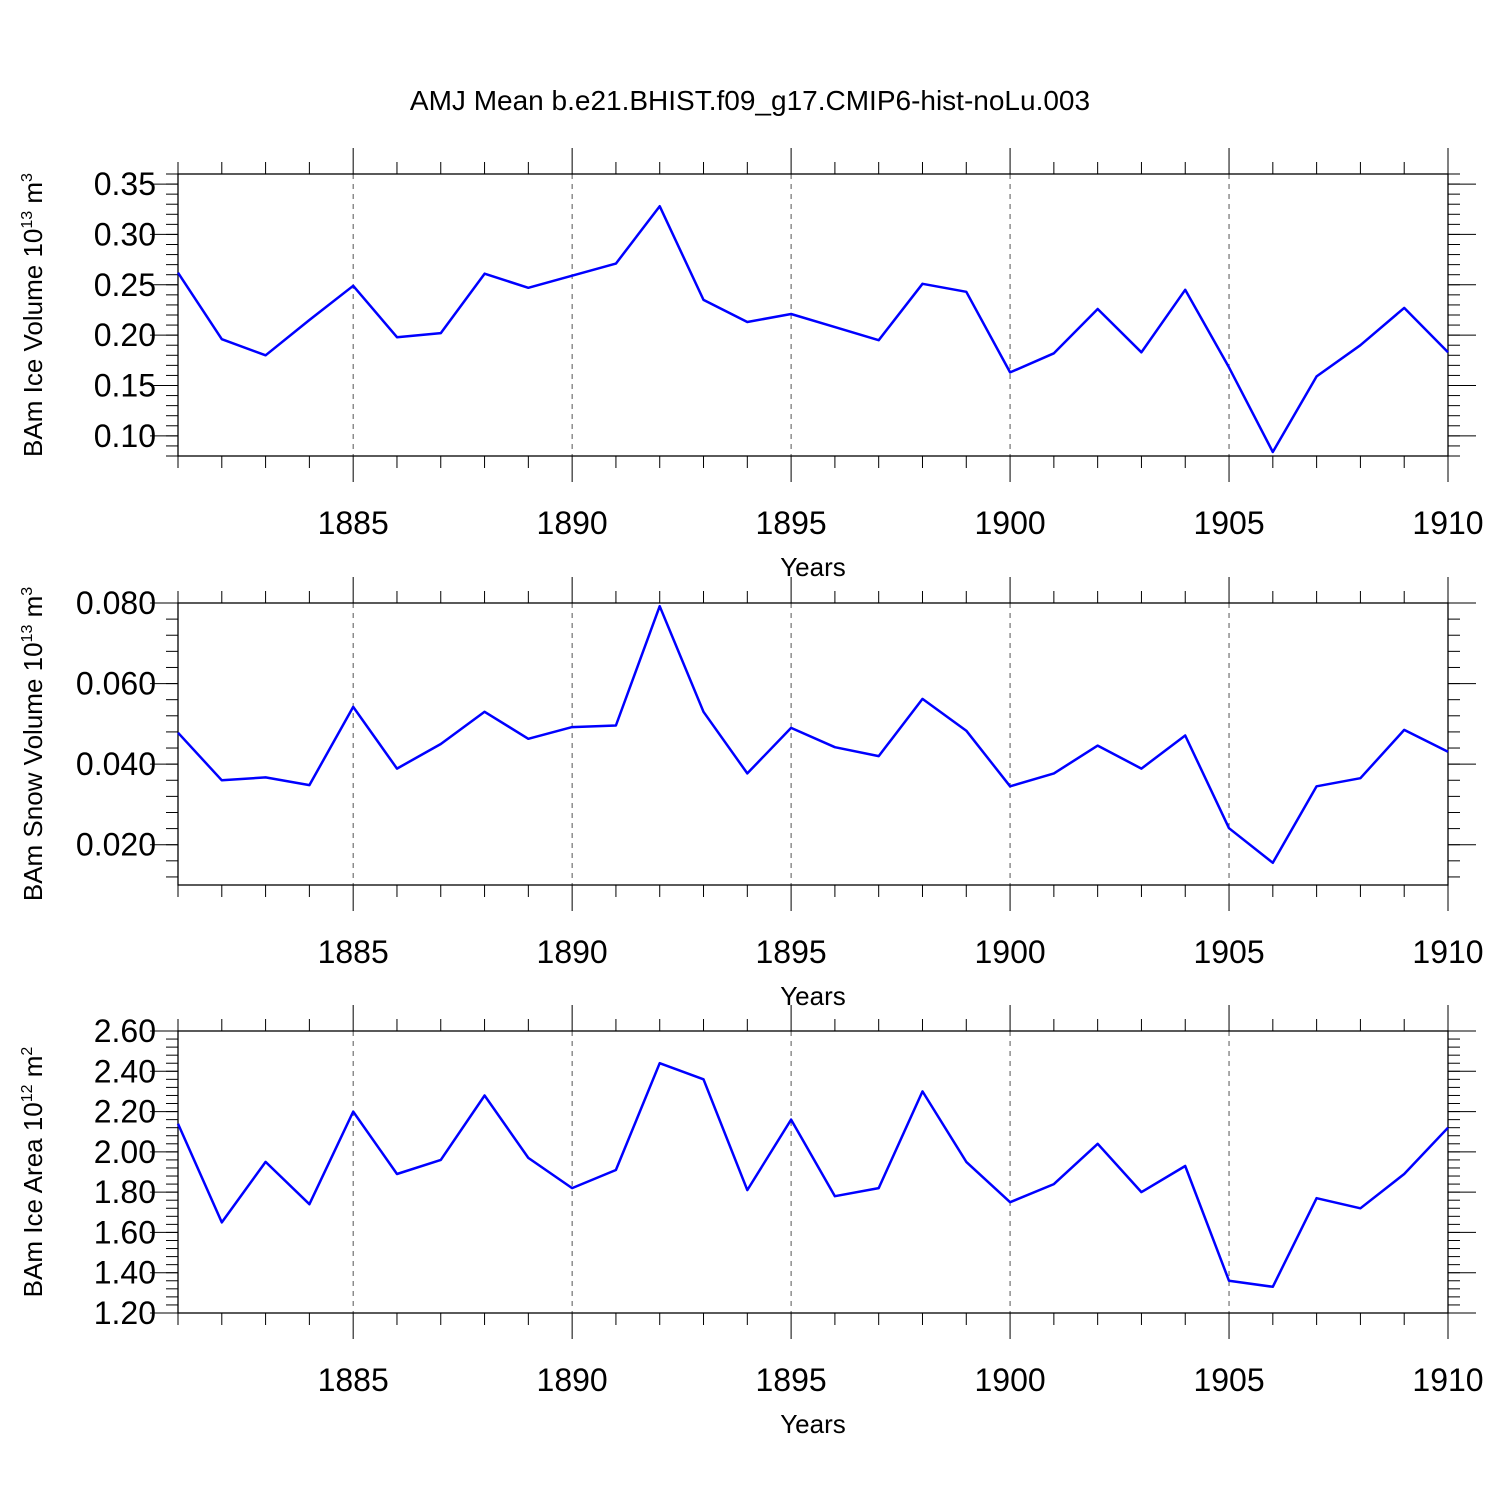  I want to click on y-tick-label: 2.20, so click(125, 1112).